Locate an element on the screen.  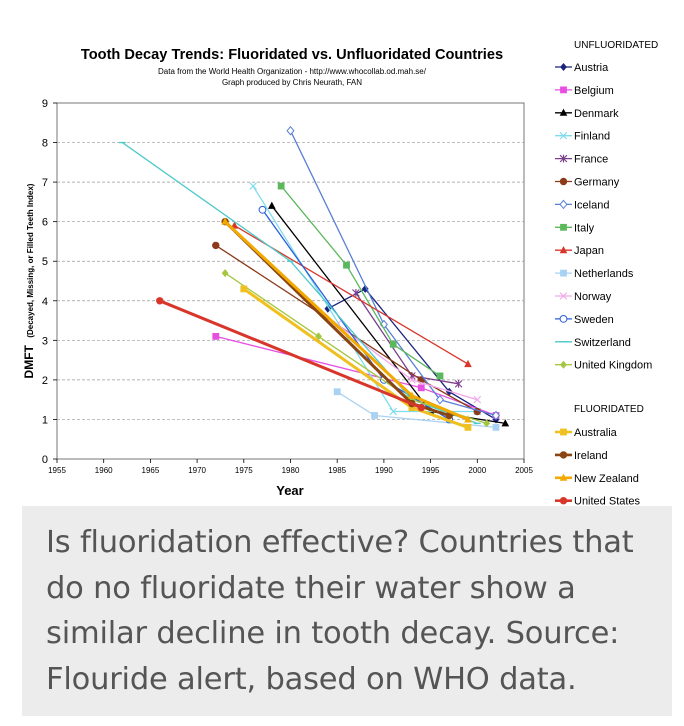
legend-label-france: France is located at coordinates (591, 160).